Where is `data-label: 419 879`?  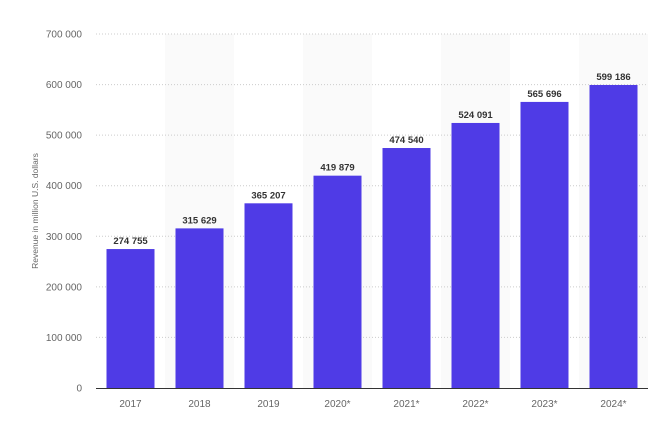 data-label: 419 879 is located at coordinates (337, 168).